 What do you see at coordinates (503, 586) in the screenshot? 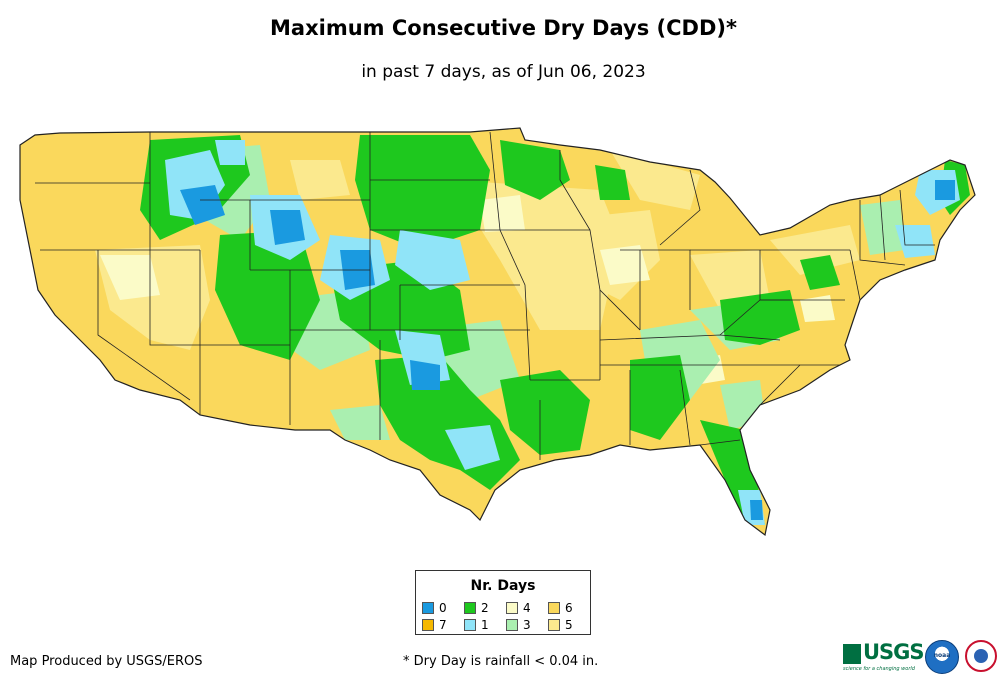
I see `legend-title: Nr. Days` at bounding box center [503, 586].